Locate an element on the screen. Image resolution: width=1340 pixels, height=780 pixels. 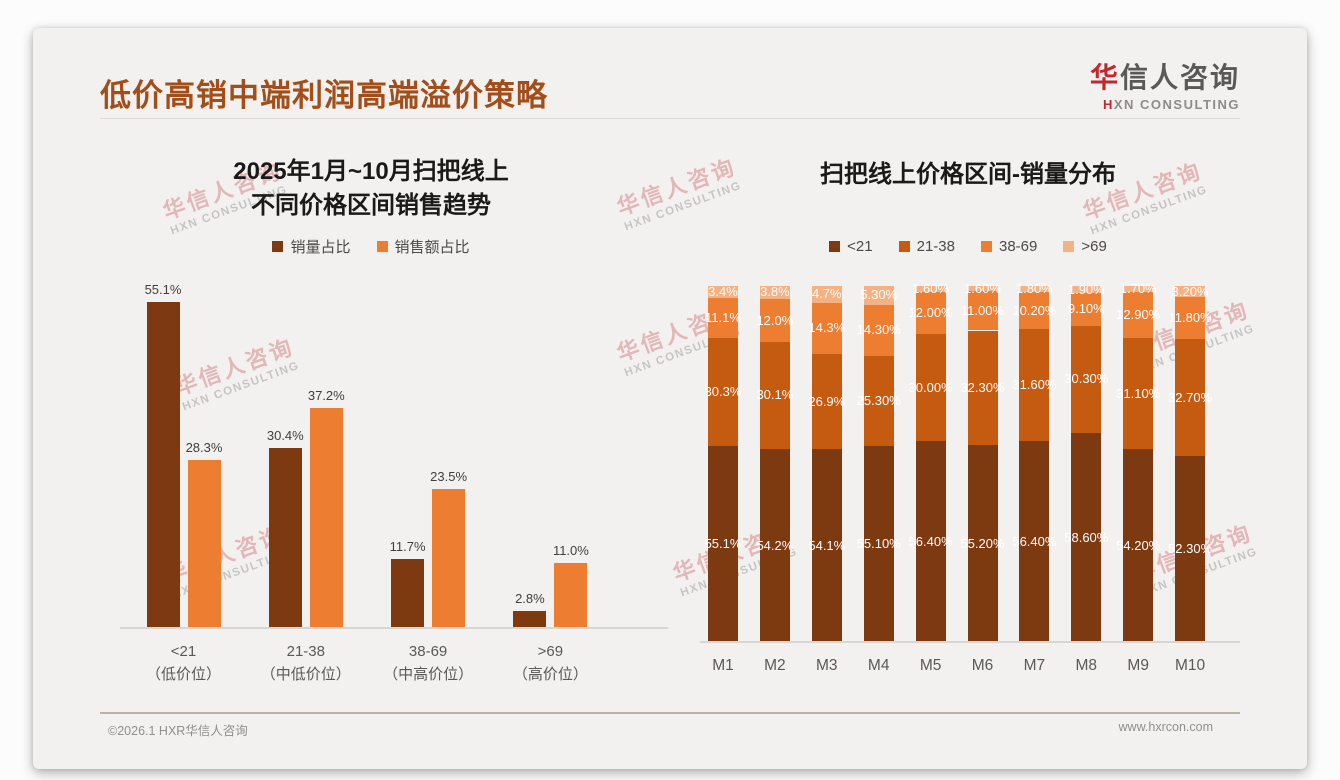
legend-item: <21 is located at coordinates (851, 246).